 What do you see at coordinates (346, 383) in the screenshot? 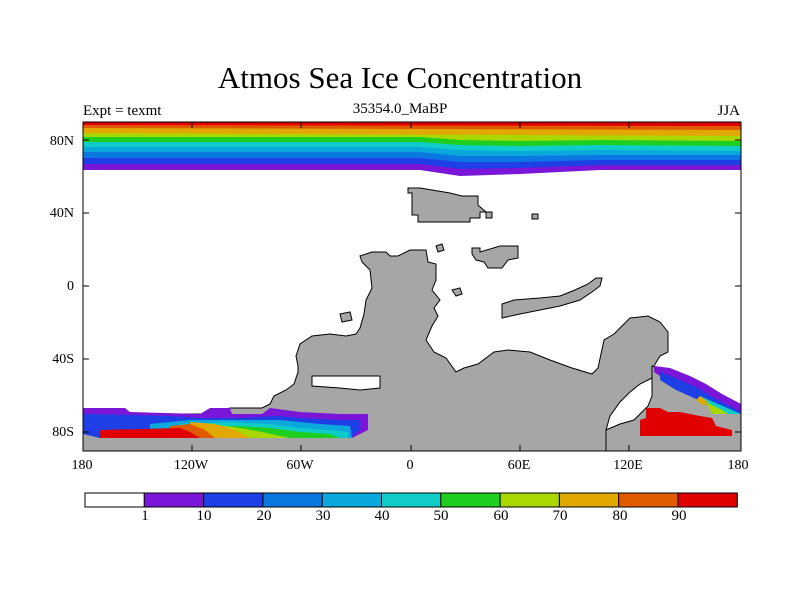
I see `ocean-inlet` at bounding box center [346, 383].